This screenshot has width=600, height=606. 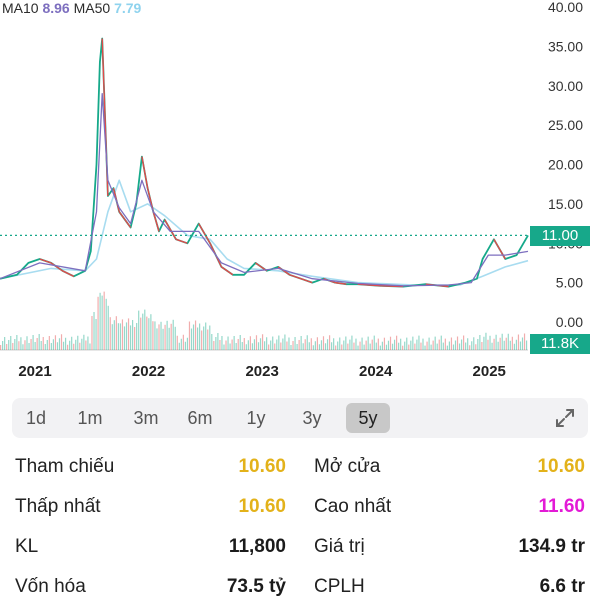 What do you see at coordinates (565, 46) in the screenshot?
I see `y-tick-label: 35.00` at bounding box center [565, 46].